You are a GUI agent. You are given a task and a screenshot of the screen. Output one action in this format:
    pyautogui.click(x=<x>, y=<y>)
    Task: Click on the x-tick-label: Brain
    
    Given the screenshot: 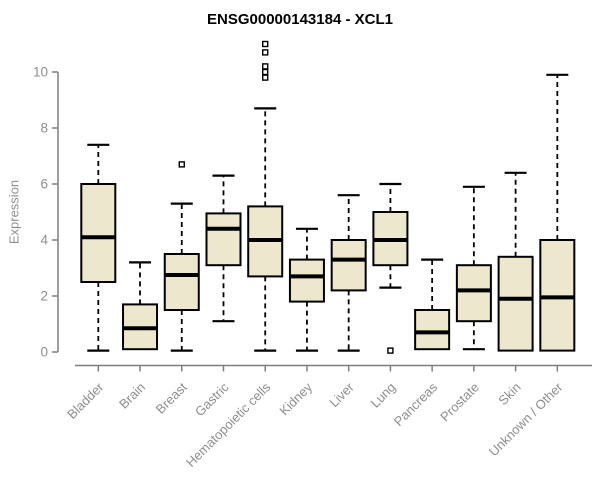 What is the action you would take?
    pyautogui.click(x=132, y=396)
    